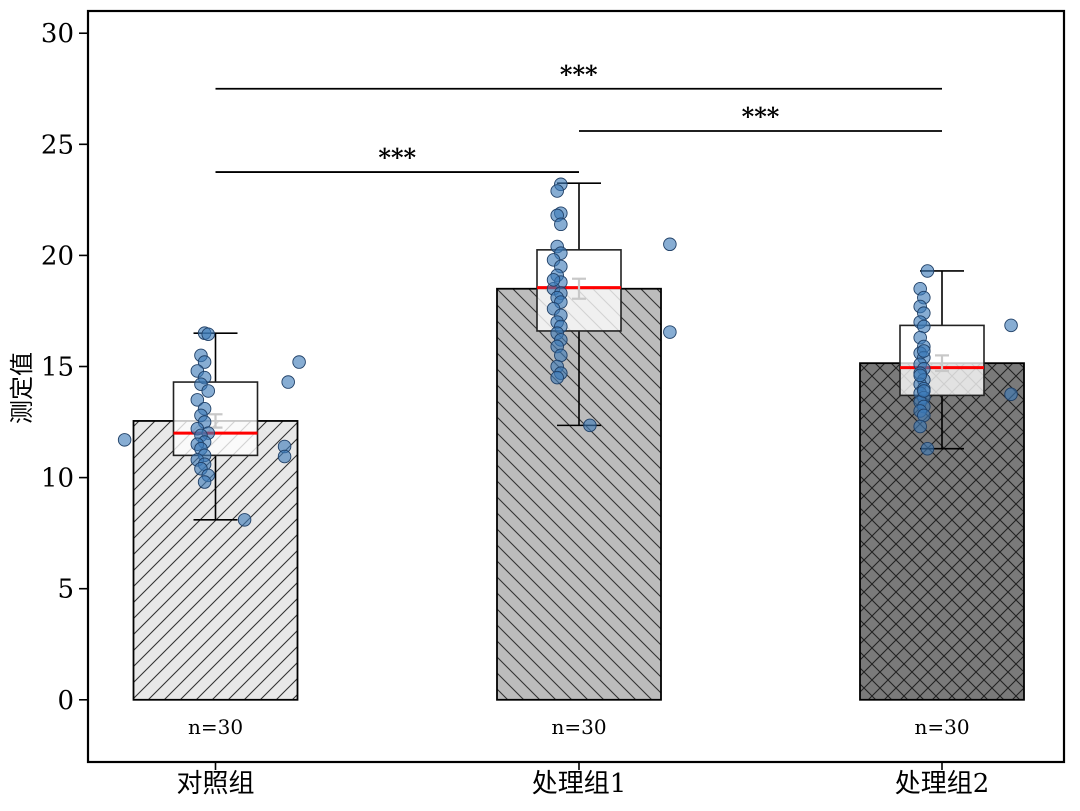  I want to click on y-tick-label: 15, so click(57, 368).